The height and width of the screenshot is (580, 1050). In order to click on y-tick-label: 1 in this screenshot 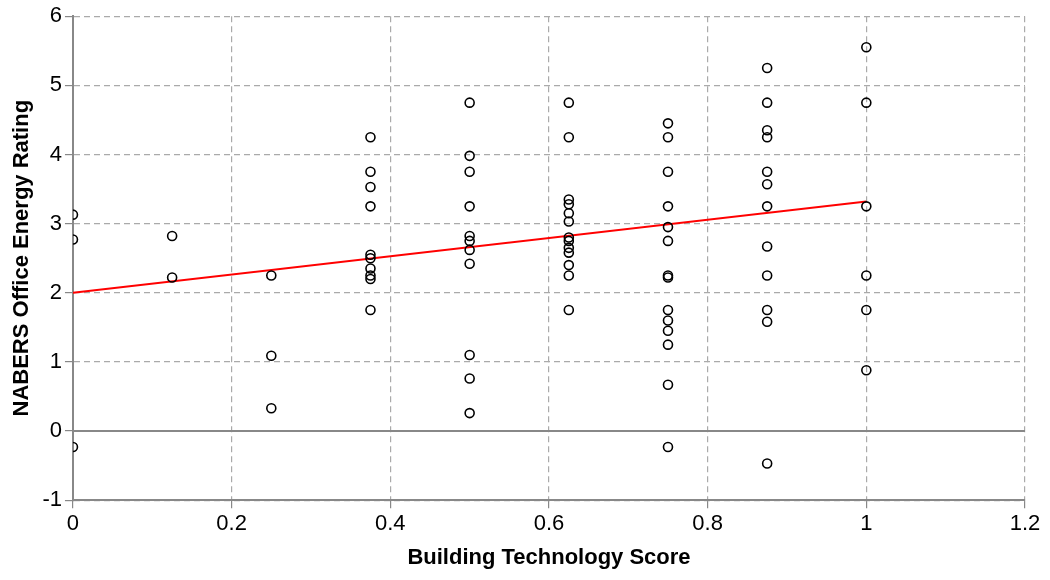, I will do `click(55, 360)`.